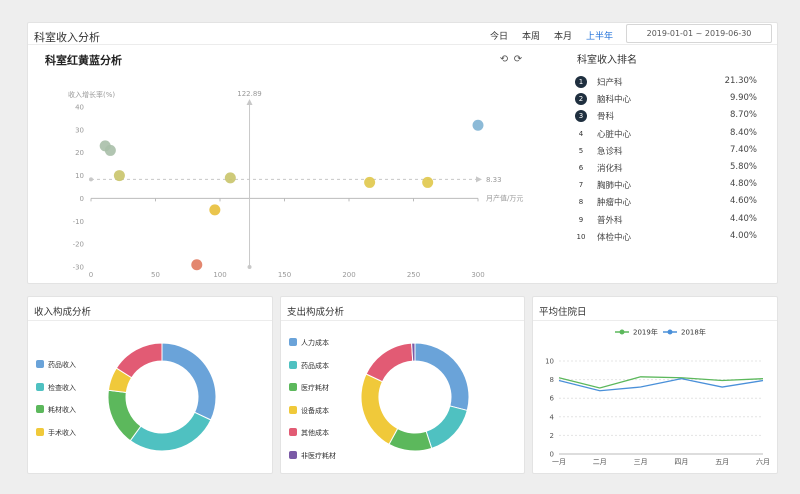 This screenshot has width=800, height=494. I want to click on ranking-row: 4 心脏中心 8.40%, so click(666, 134).